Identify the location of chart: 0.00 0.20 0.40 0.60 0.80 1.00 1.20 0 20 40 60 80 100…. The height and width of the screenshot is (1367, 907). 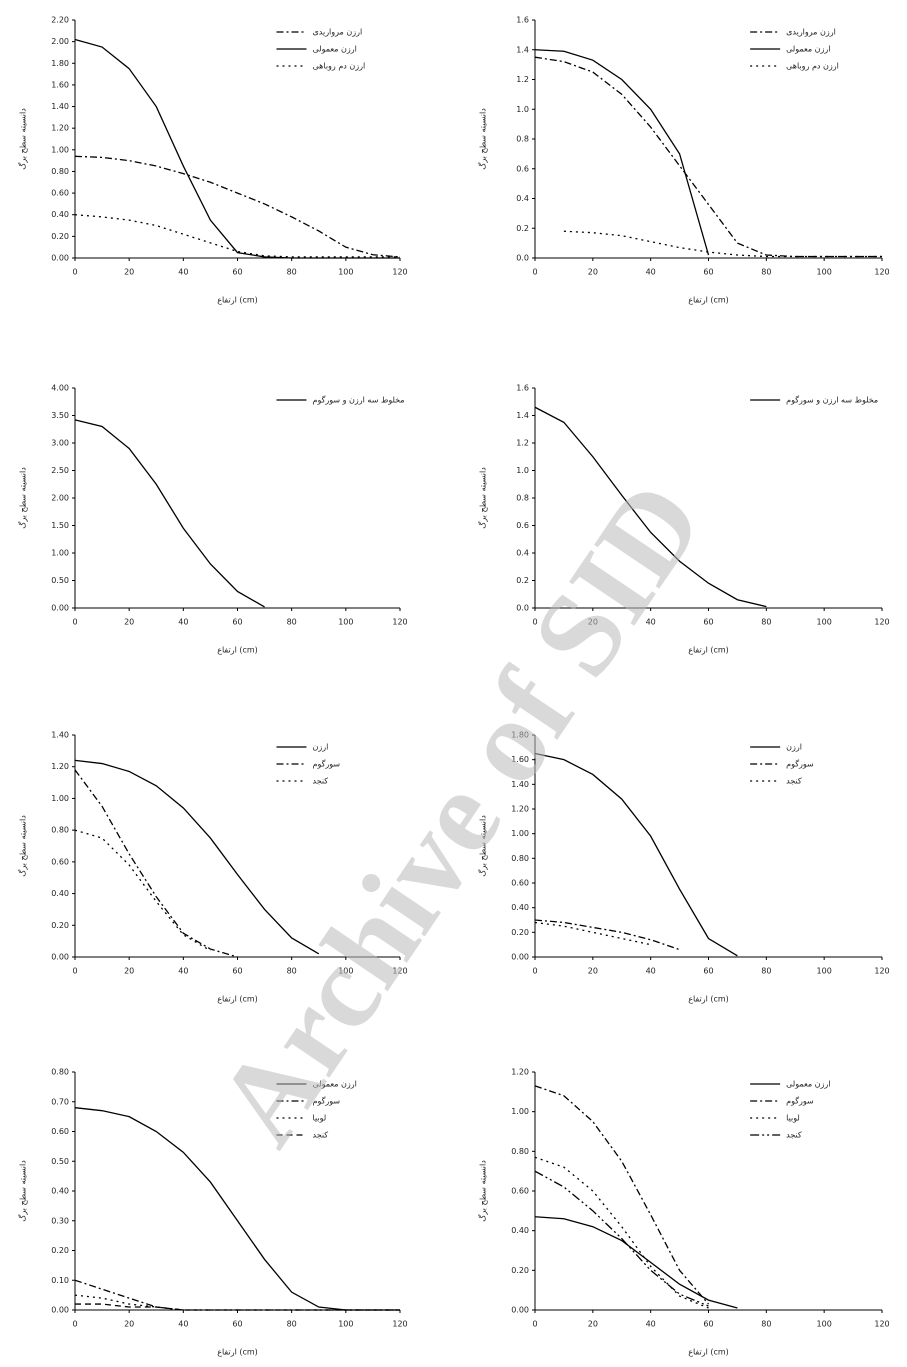
(684, 1212).